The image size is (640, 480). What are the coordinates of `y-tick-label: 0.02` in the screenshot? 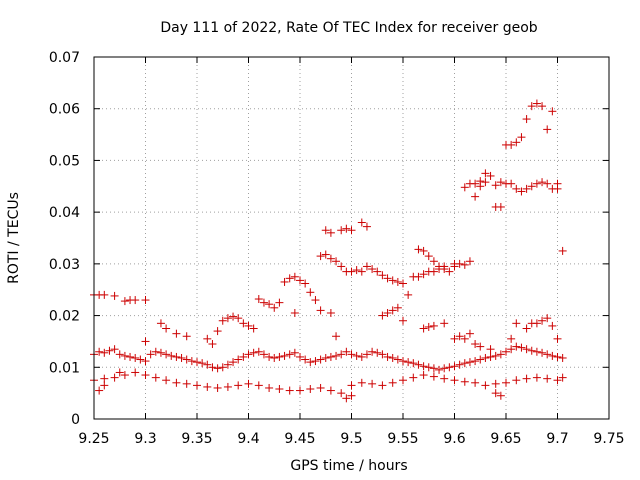 It's located at (64, 317).